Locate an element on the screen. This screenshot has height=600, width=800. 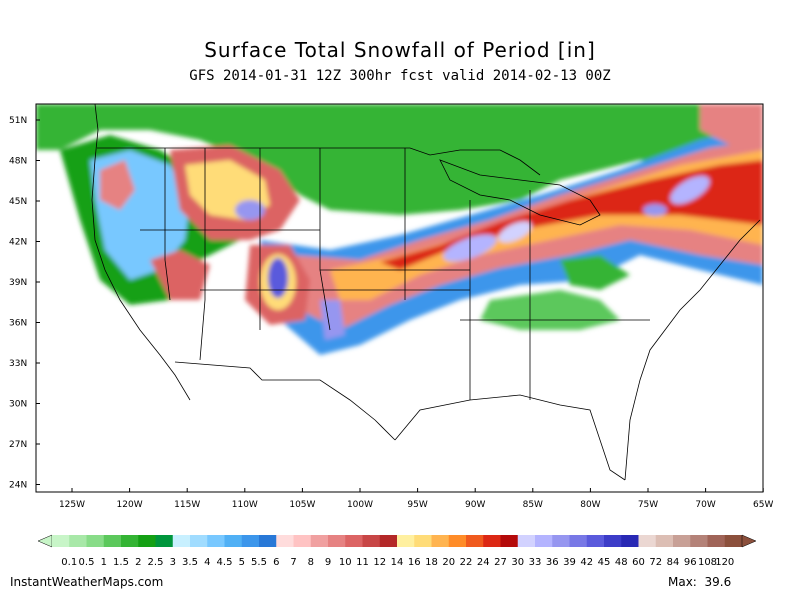
legend-arrow-right is located at coordinates (749, 541).